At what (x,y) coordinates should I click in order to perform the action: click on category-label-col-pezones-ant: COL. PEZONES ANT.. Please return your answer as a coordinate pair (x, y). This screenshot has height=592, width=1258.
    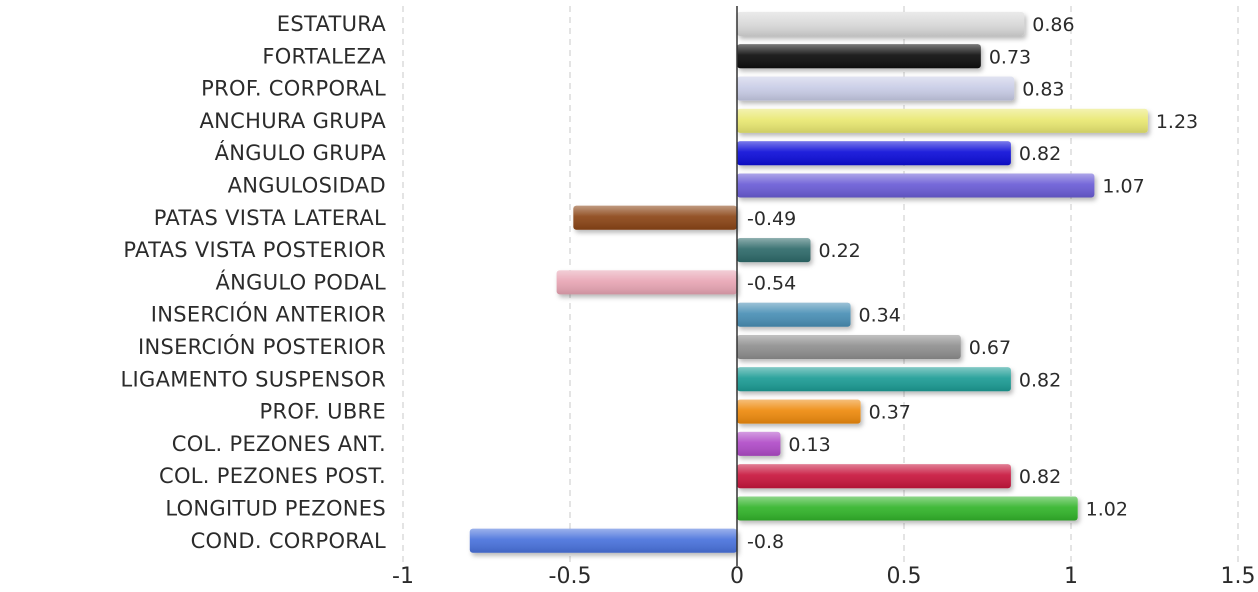
    Looking at the image, I should click on (279, 444).